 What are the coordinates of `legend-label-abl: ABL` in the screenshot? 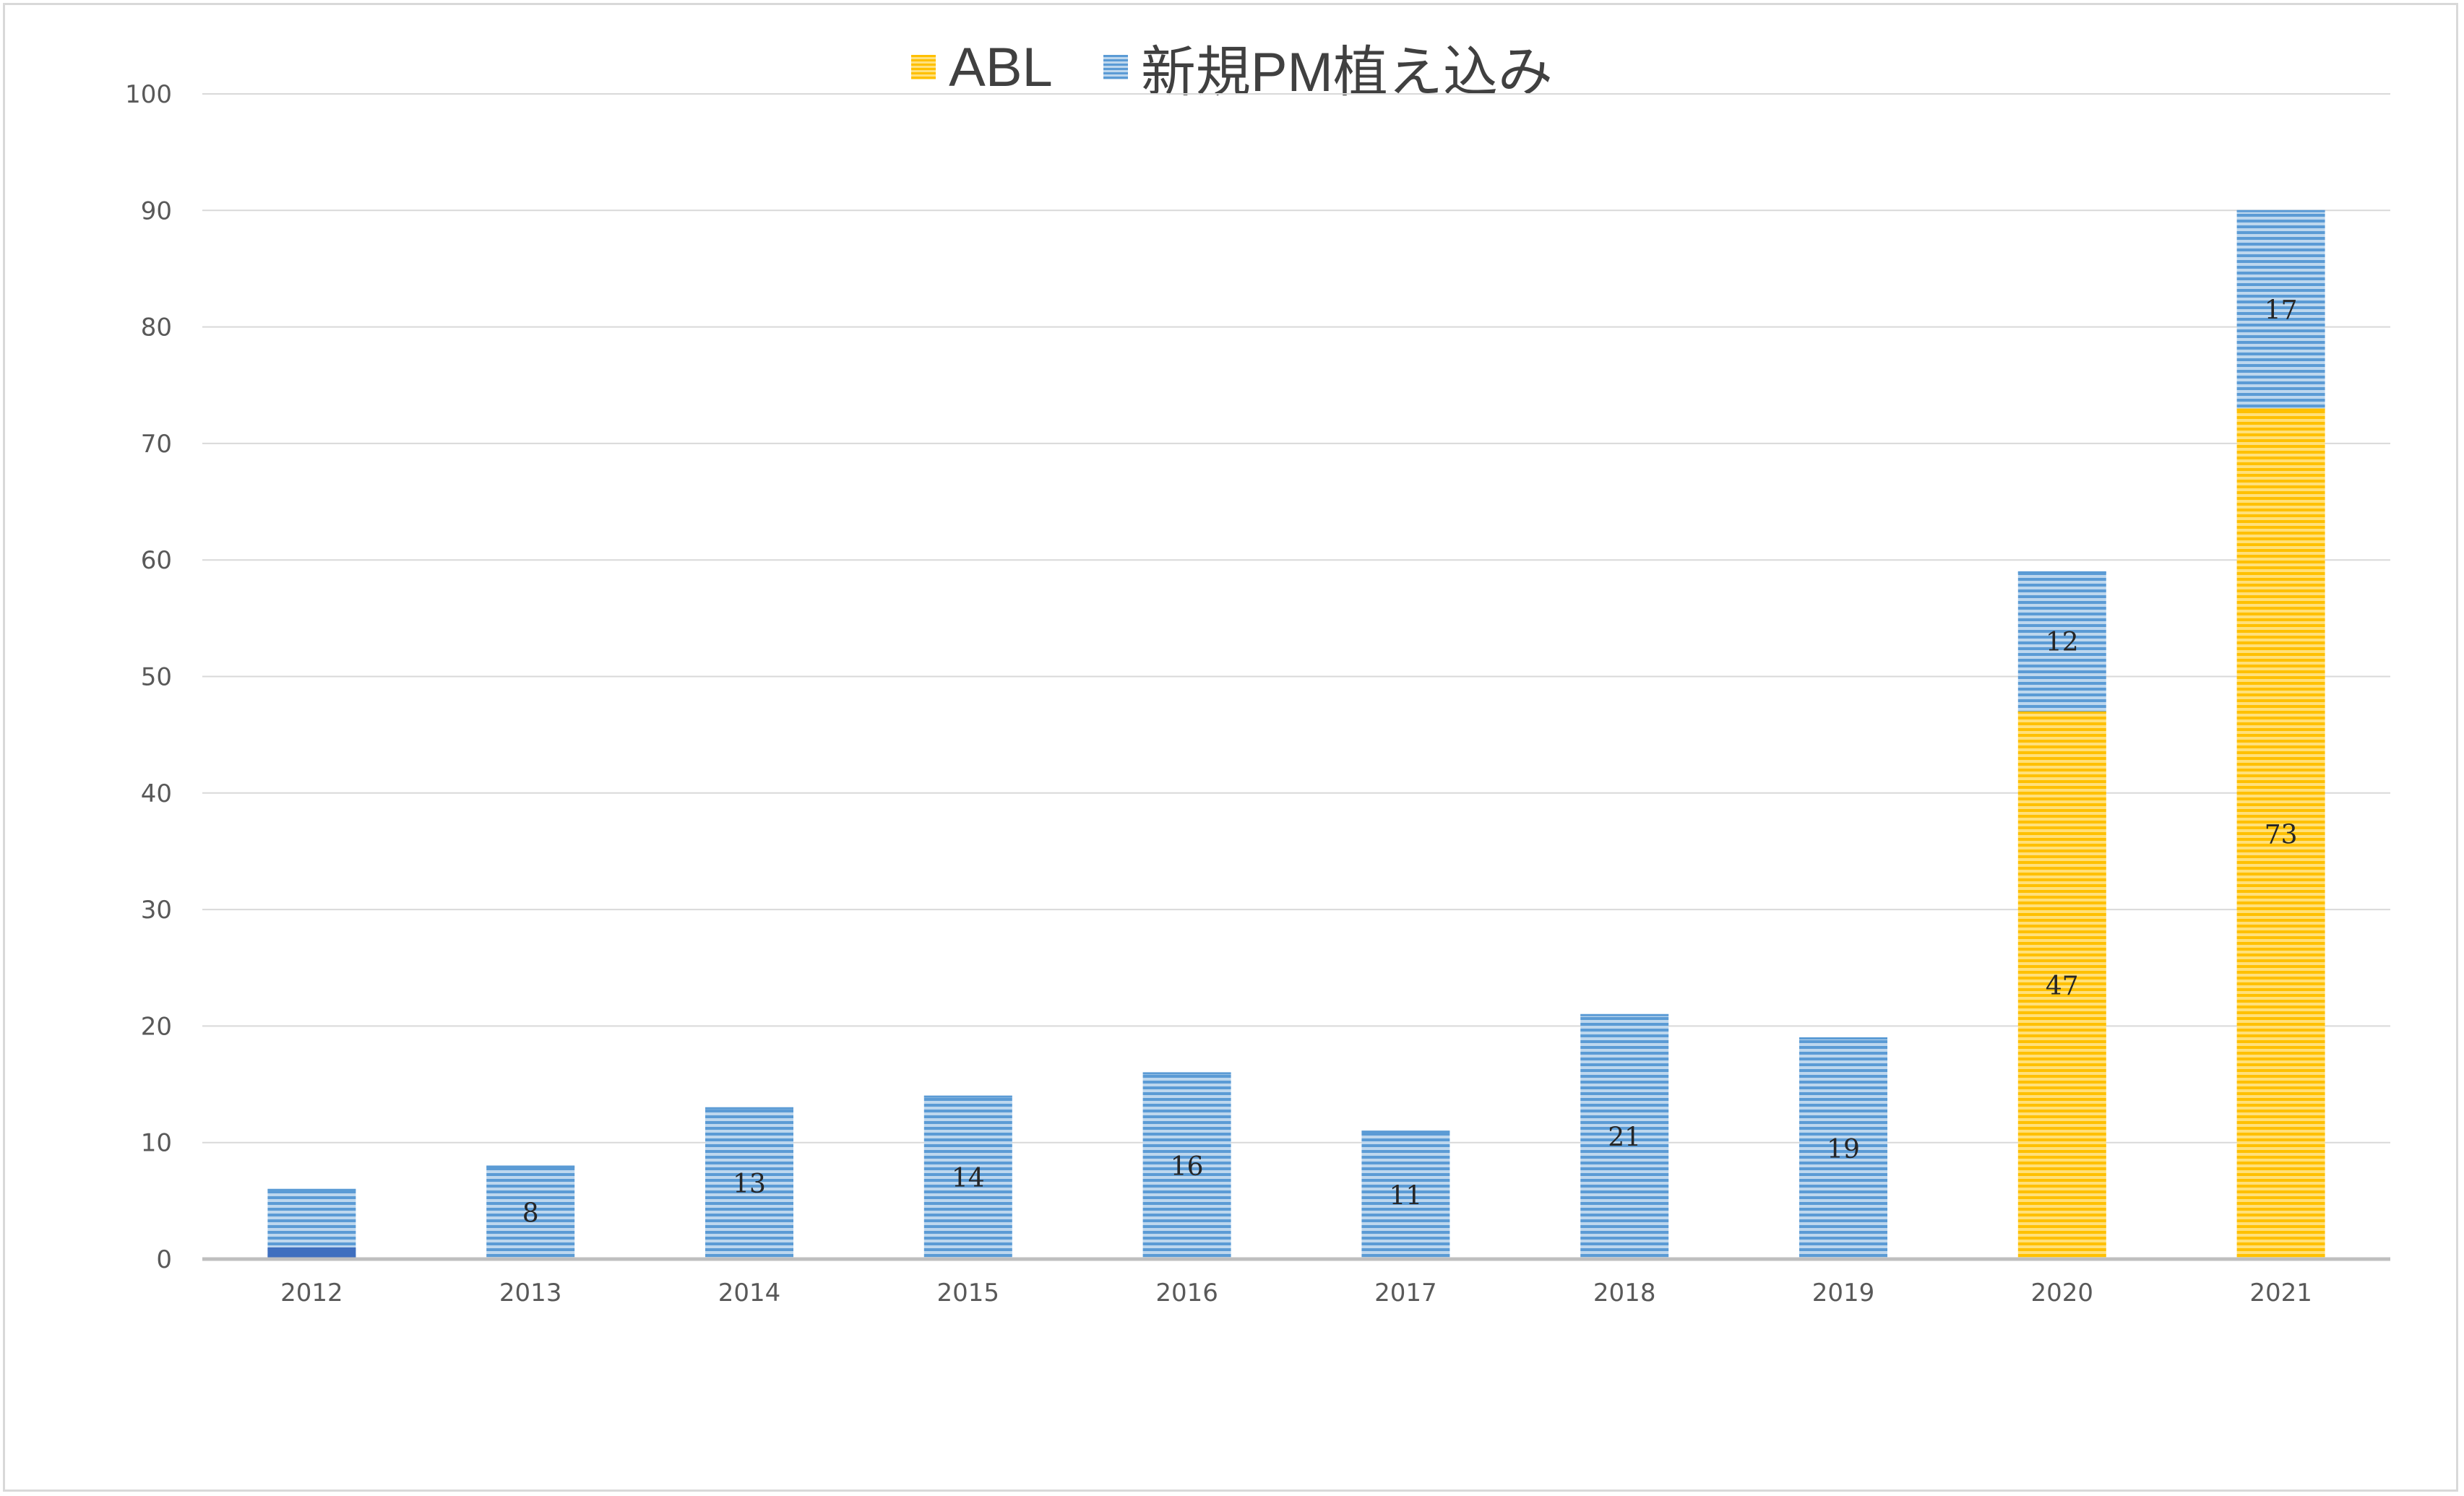 It's located at (1001, 67).